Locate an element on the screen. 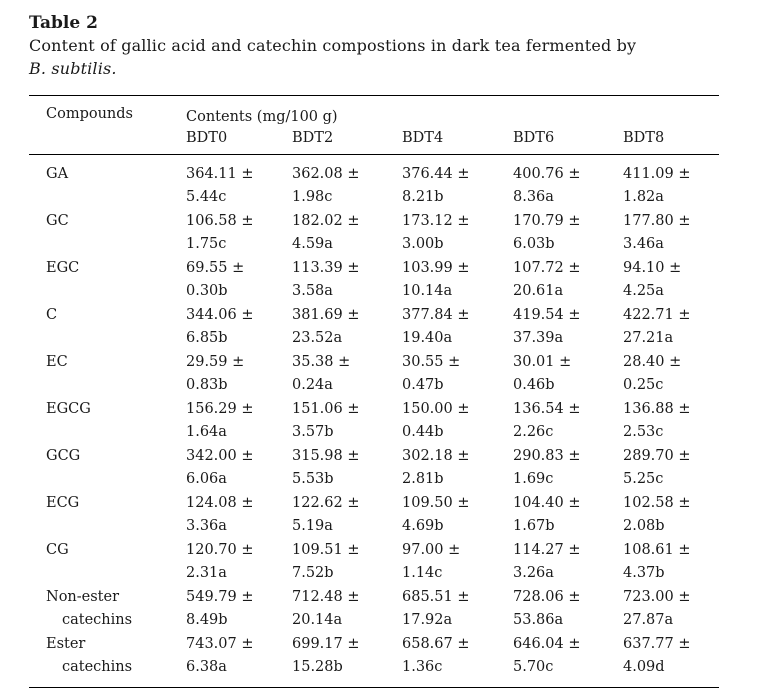 The width and height of the screenshot is (770, 693). caption-species: B. subtilis. is located at coordinates (73, 68).